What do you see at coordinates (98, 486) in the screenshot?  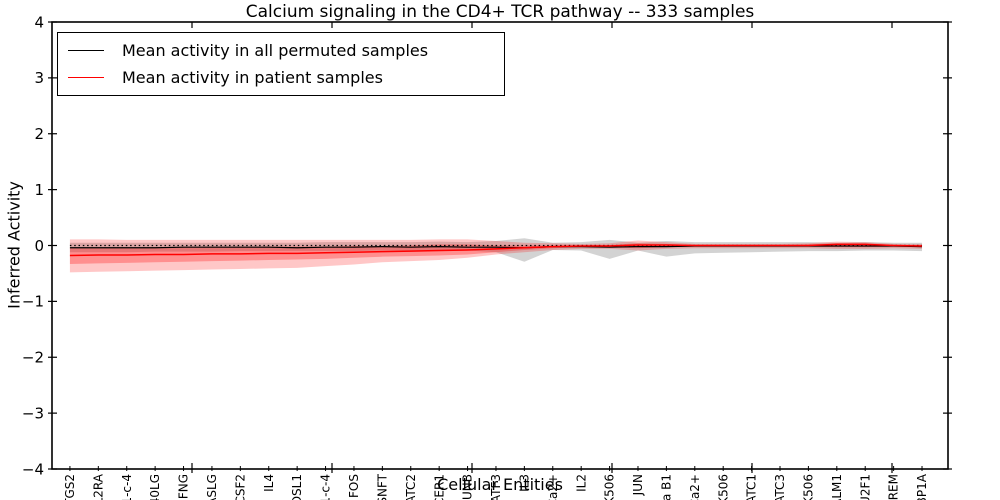 I see `category-label: IL2RA` at bounding box center [98, 486].